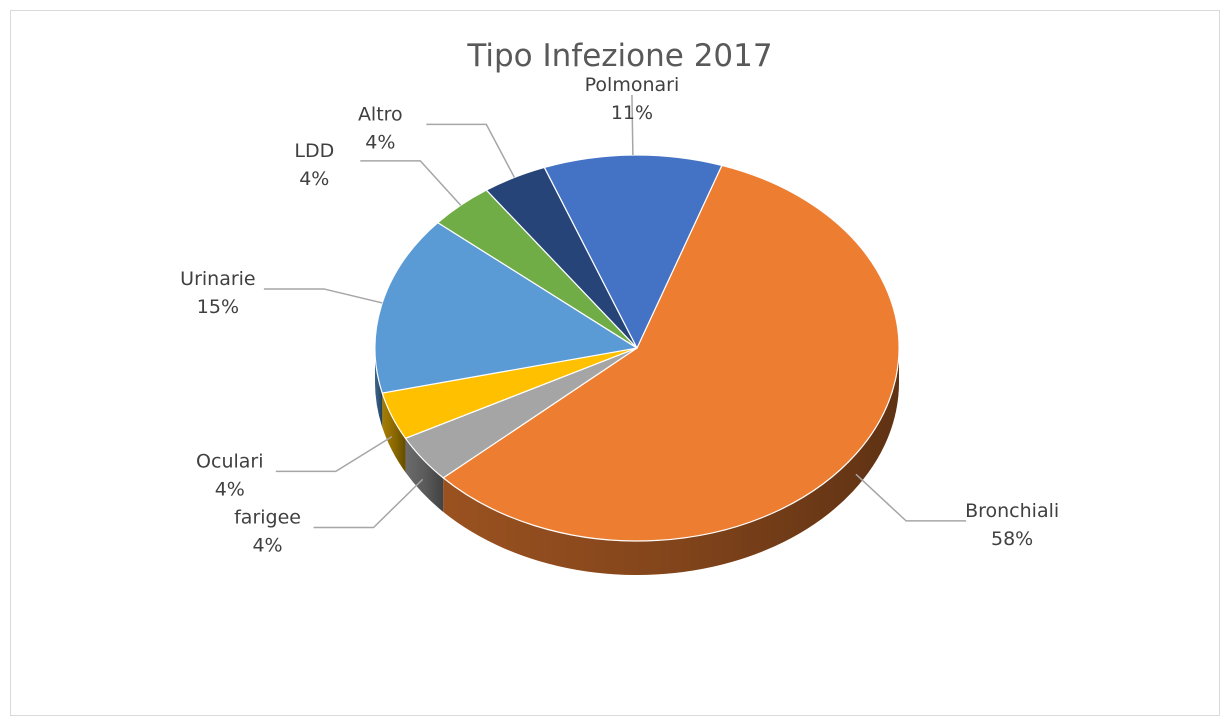 The image size is (1220, 717). I want to click on pie-side-farigee, so click(424, 475).